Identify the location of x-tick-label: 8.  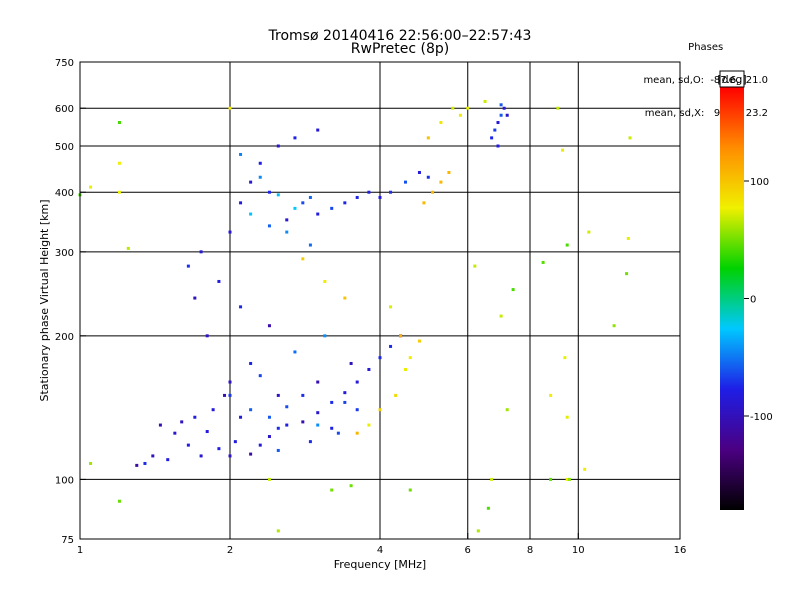
(530, 550).